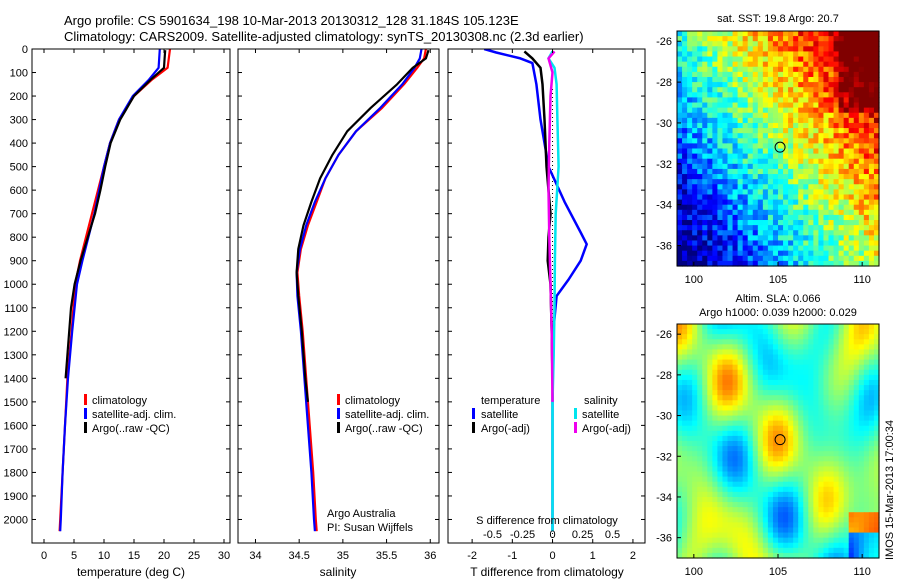 The width and height of the screenshot is (900, 580). Describe the element at coordinates (19, 144) in the screenshot. I see `depth-tick-label: 400` at that location.